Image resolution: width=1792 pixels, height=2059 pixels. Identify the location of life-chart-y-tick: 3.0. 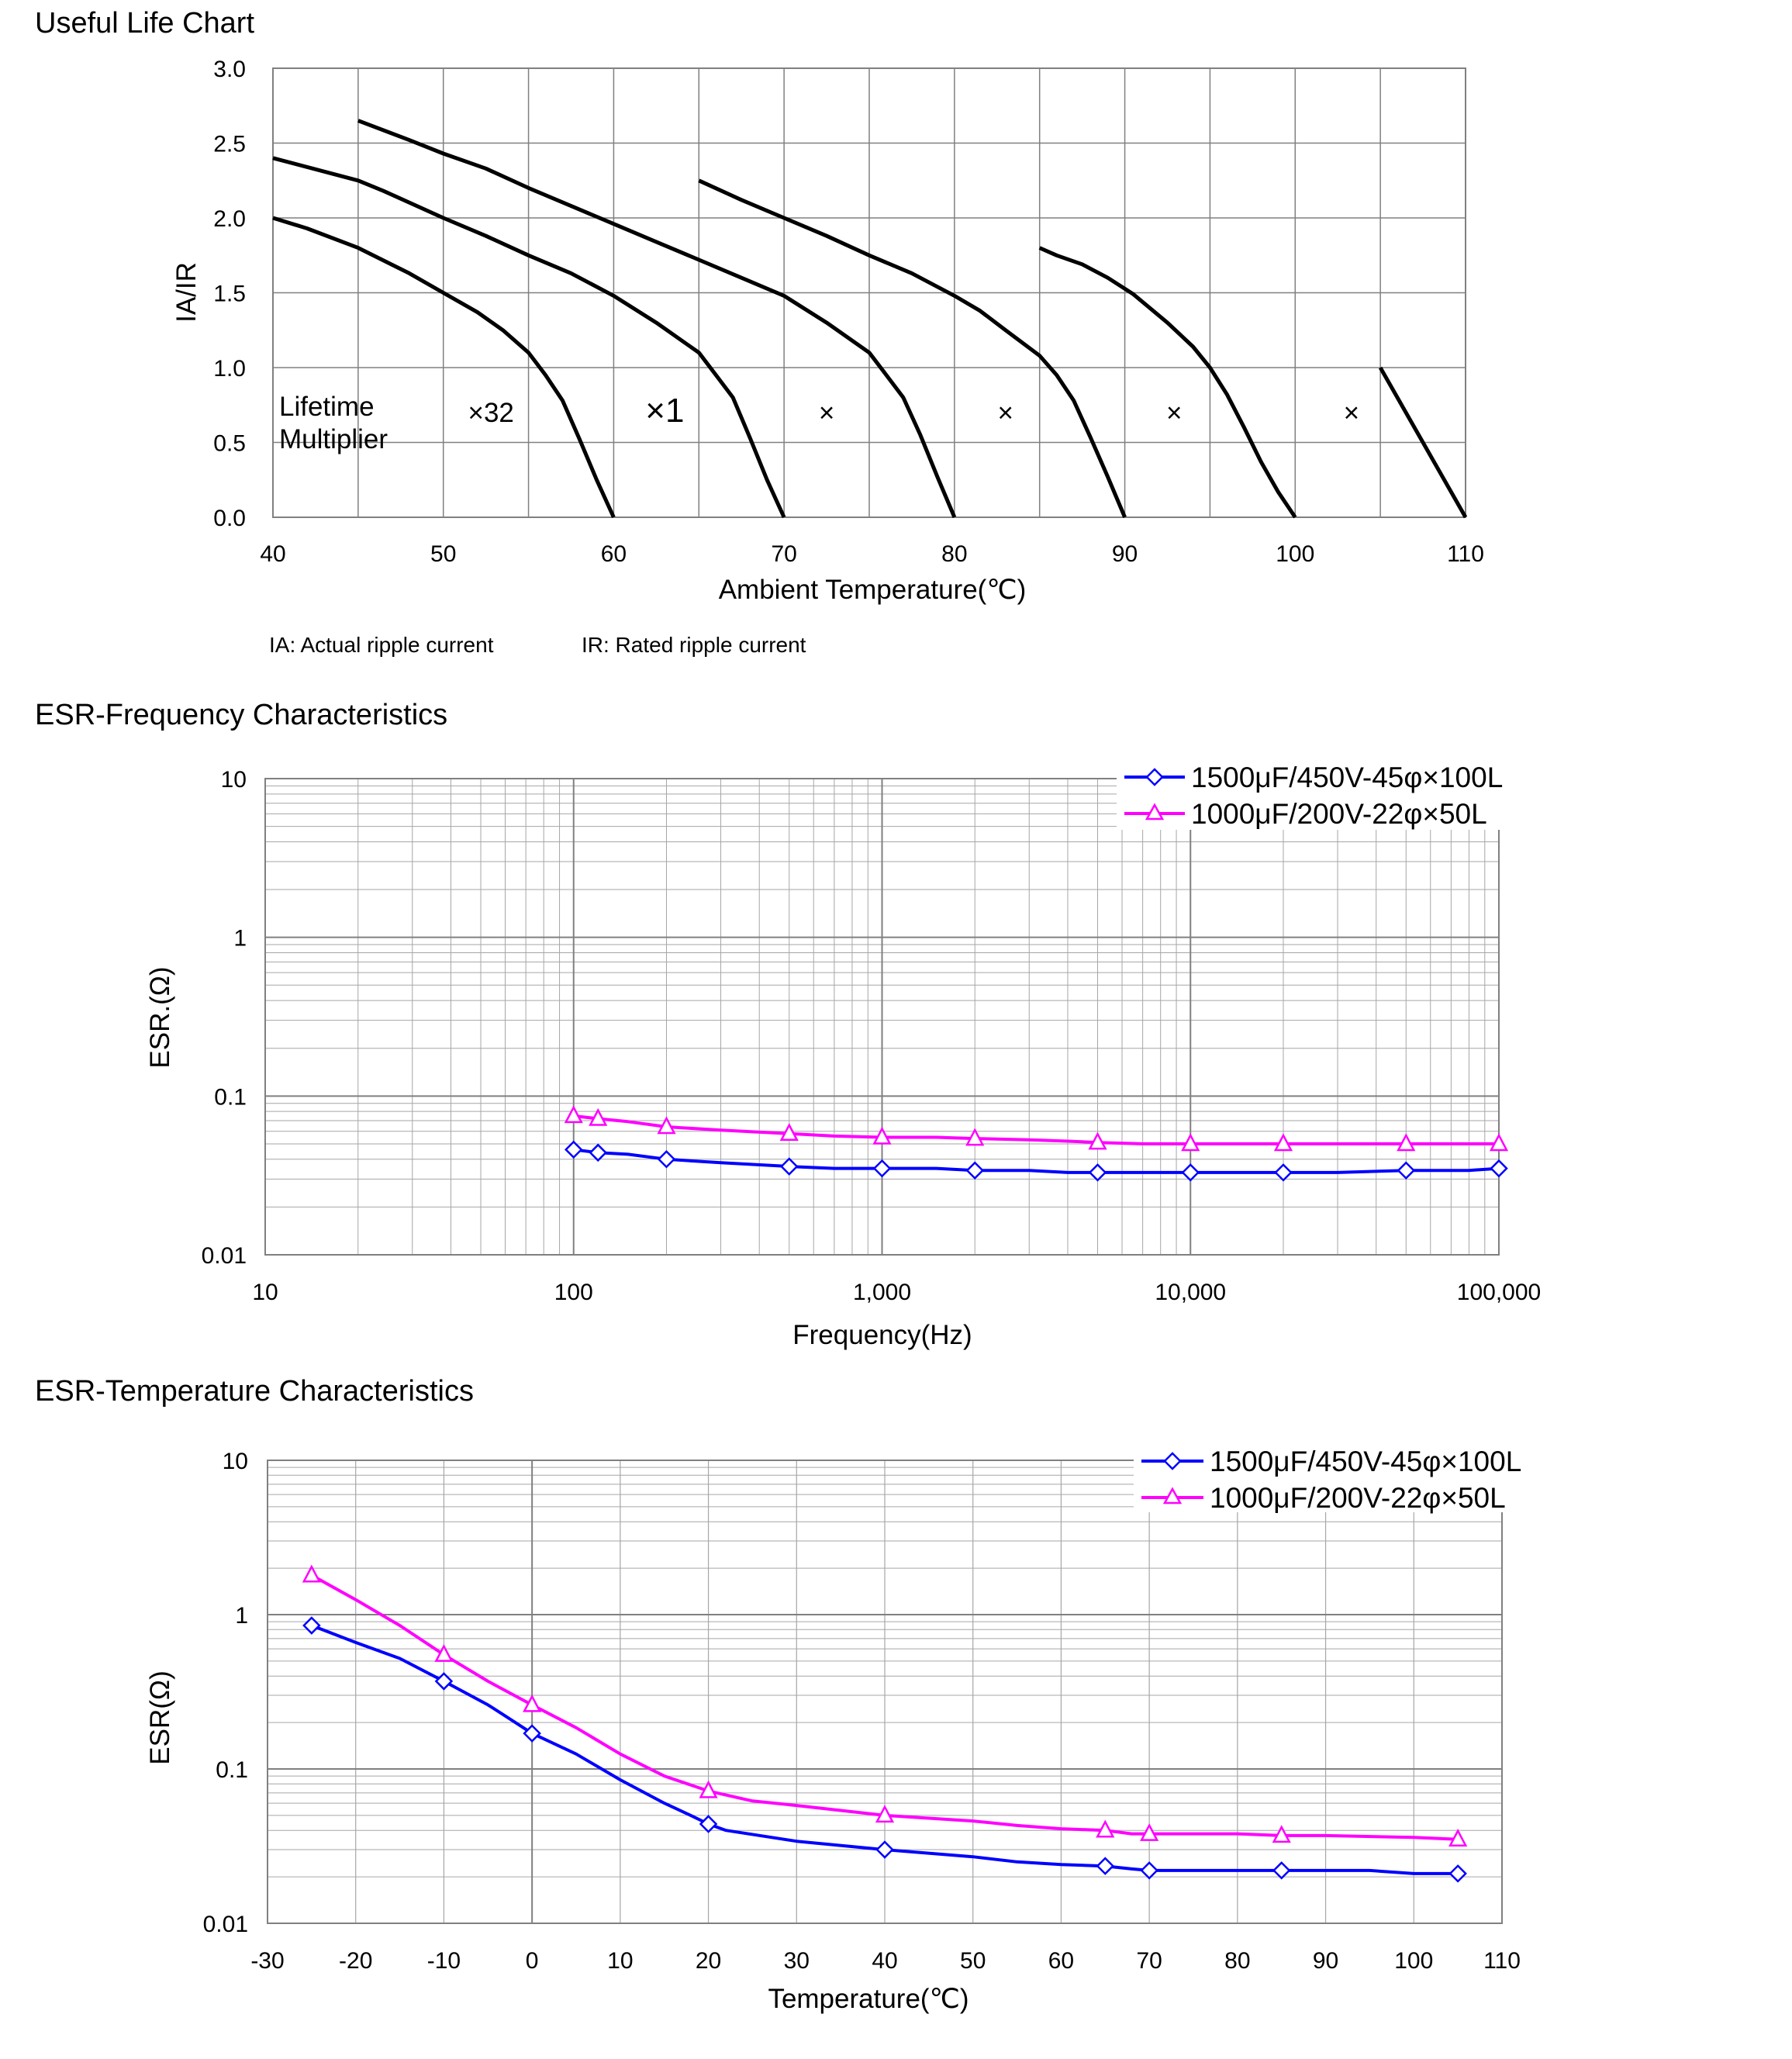
(230, 69).